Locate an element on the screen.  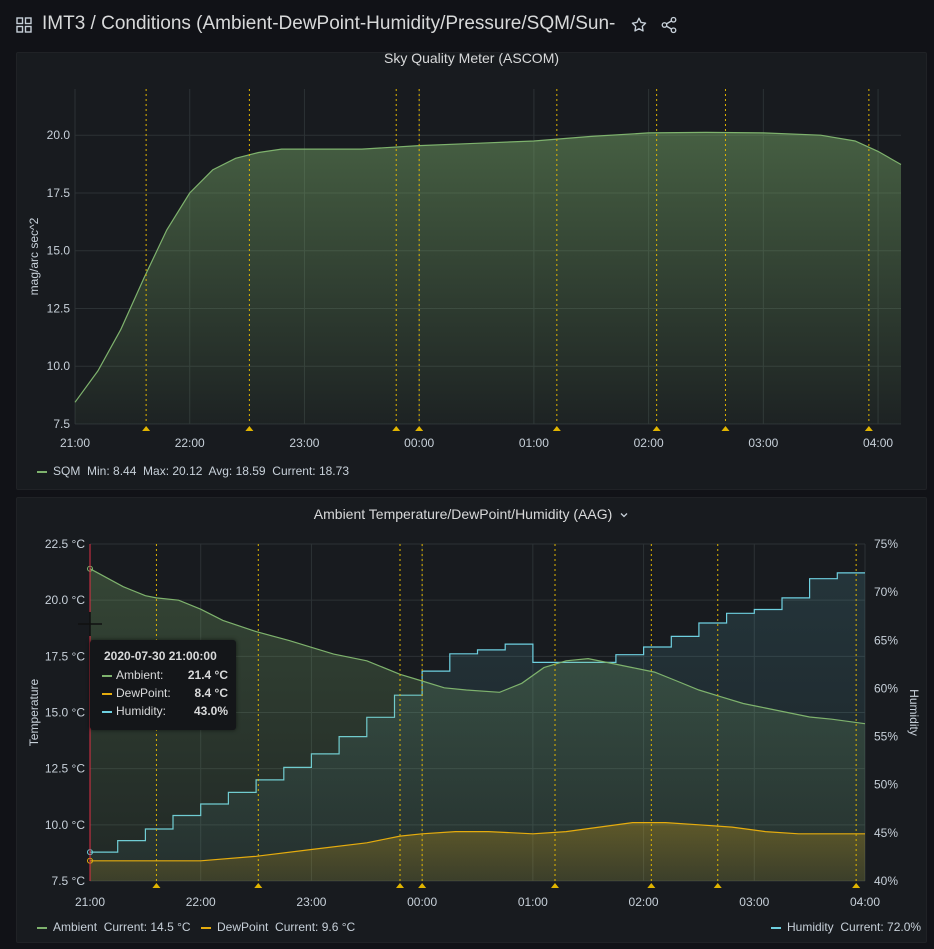
aag-y2-tick-label: 65% is located at coordinates (886, 640).